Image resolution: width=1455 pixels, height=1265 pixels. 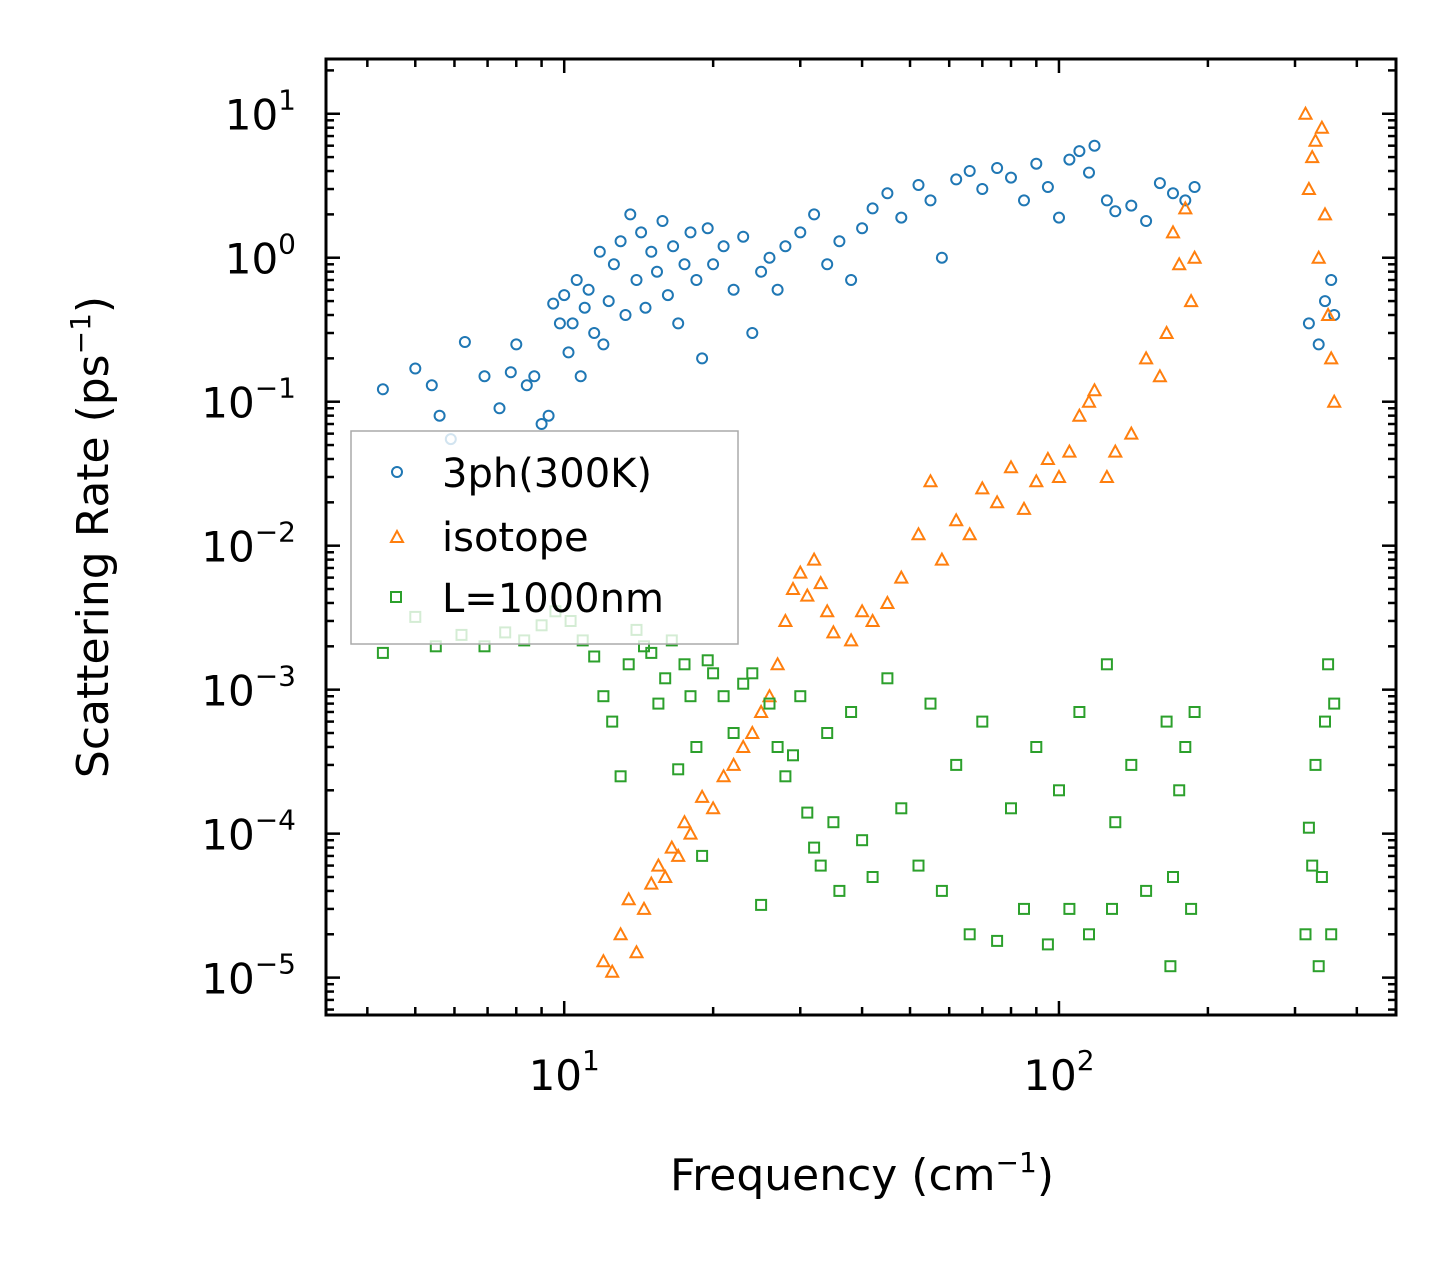 What do you see at coordinates (260, 256) in the screenshot?
I see `y-tick-label: 10⁰` at bounding box center [260, 256].